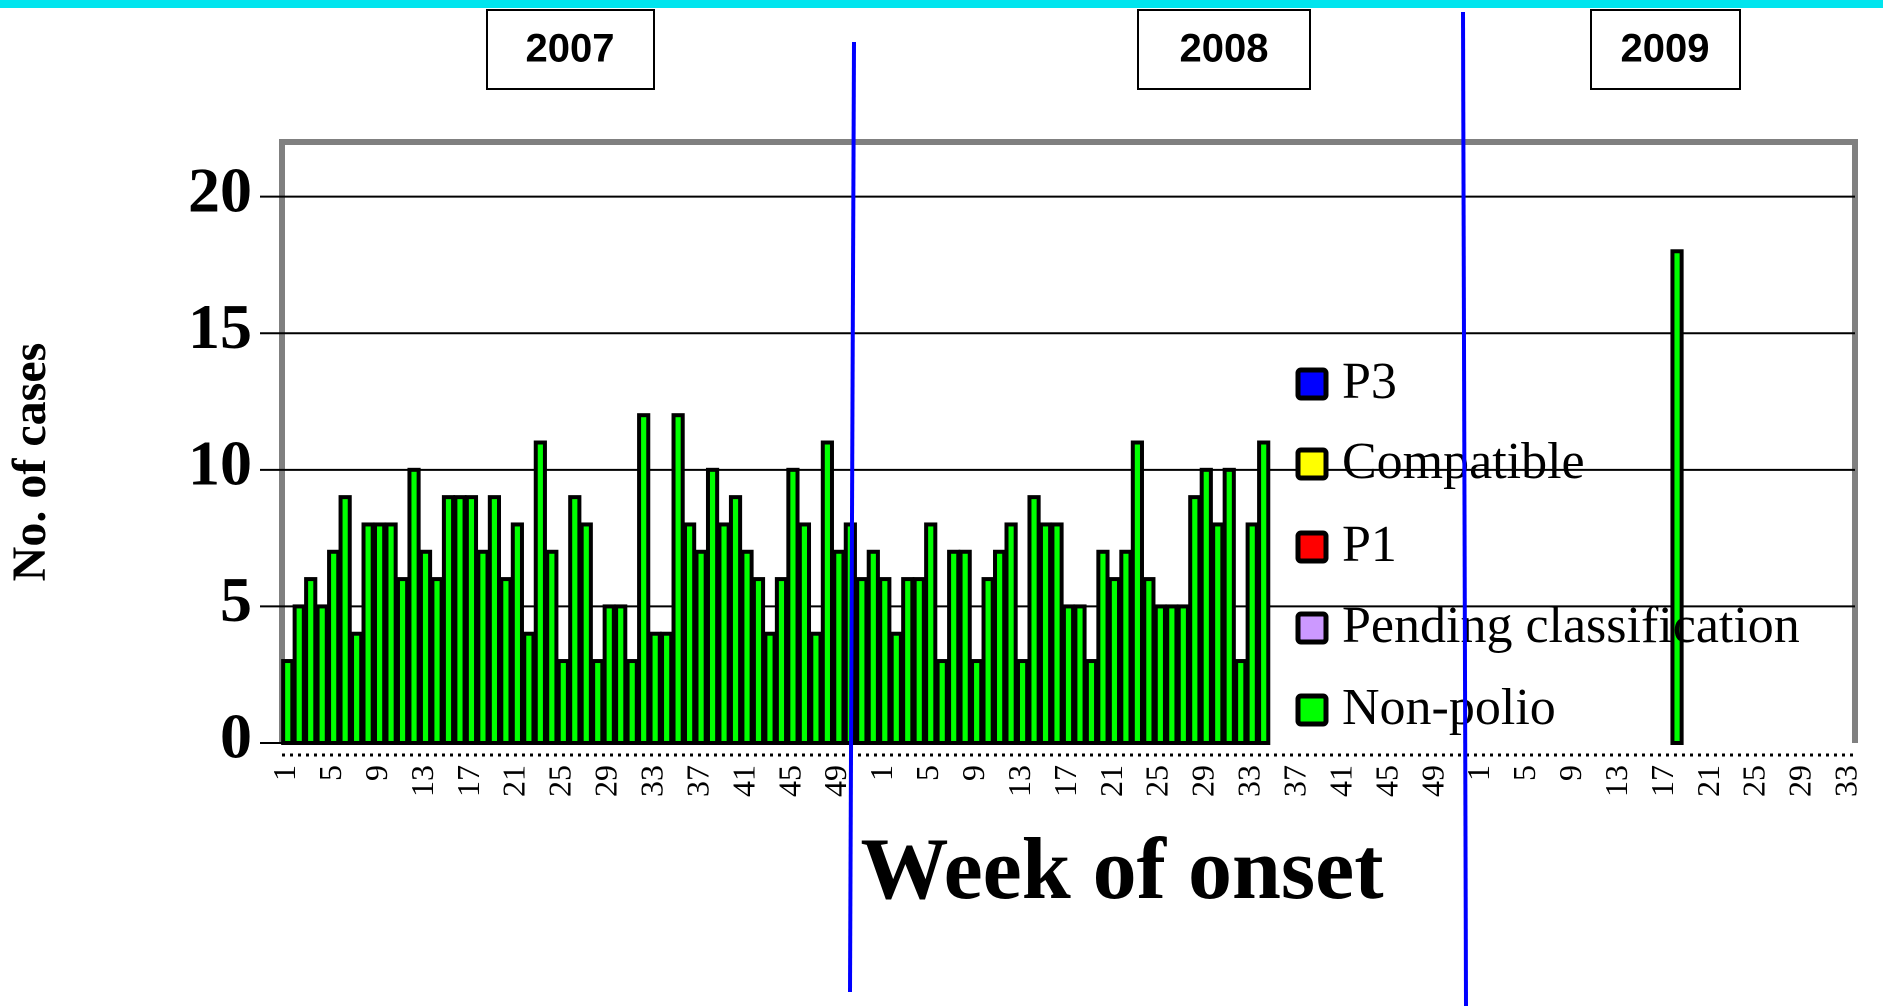 The width and height of the screenshot is (1883, 1008). I want to click on x-tick-label: 45, so click(1386, 781).